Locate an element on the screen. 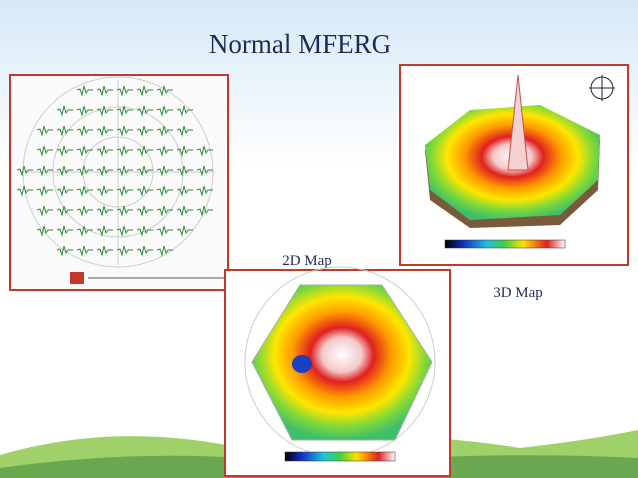 This screenshot has width=638, height=478. slide-title: Normal MFERG is located at coordinates (300, 44).